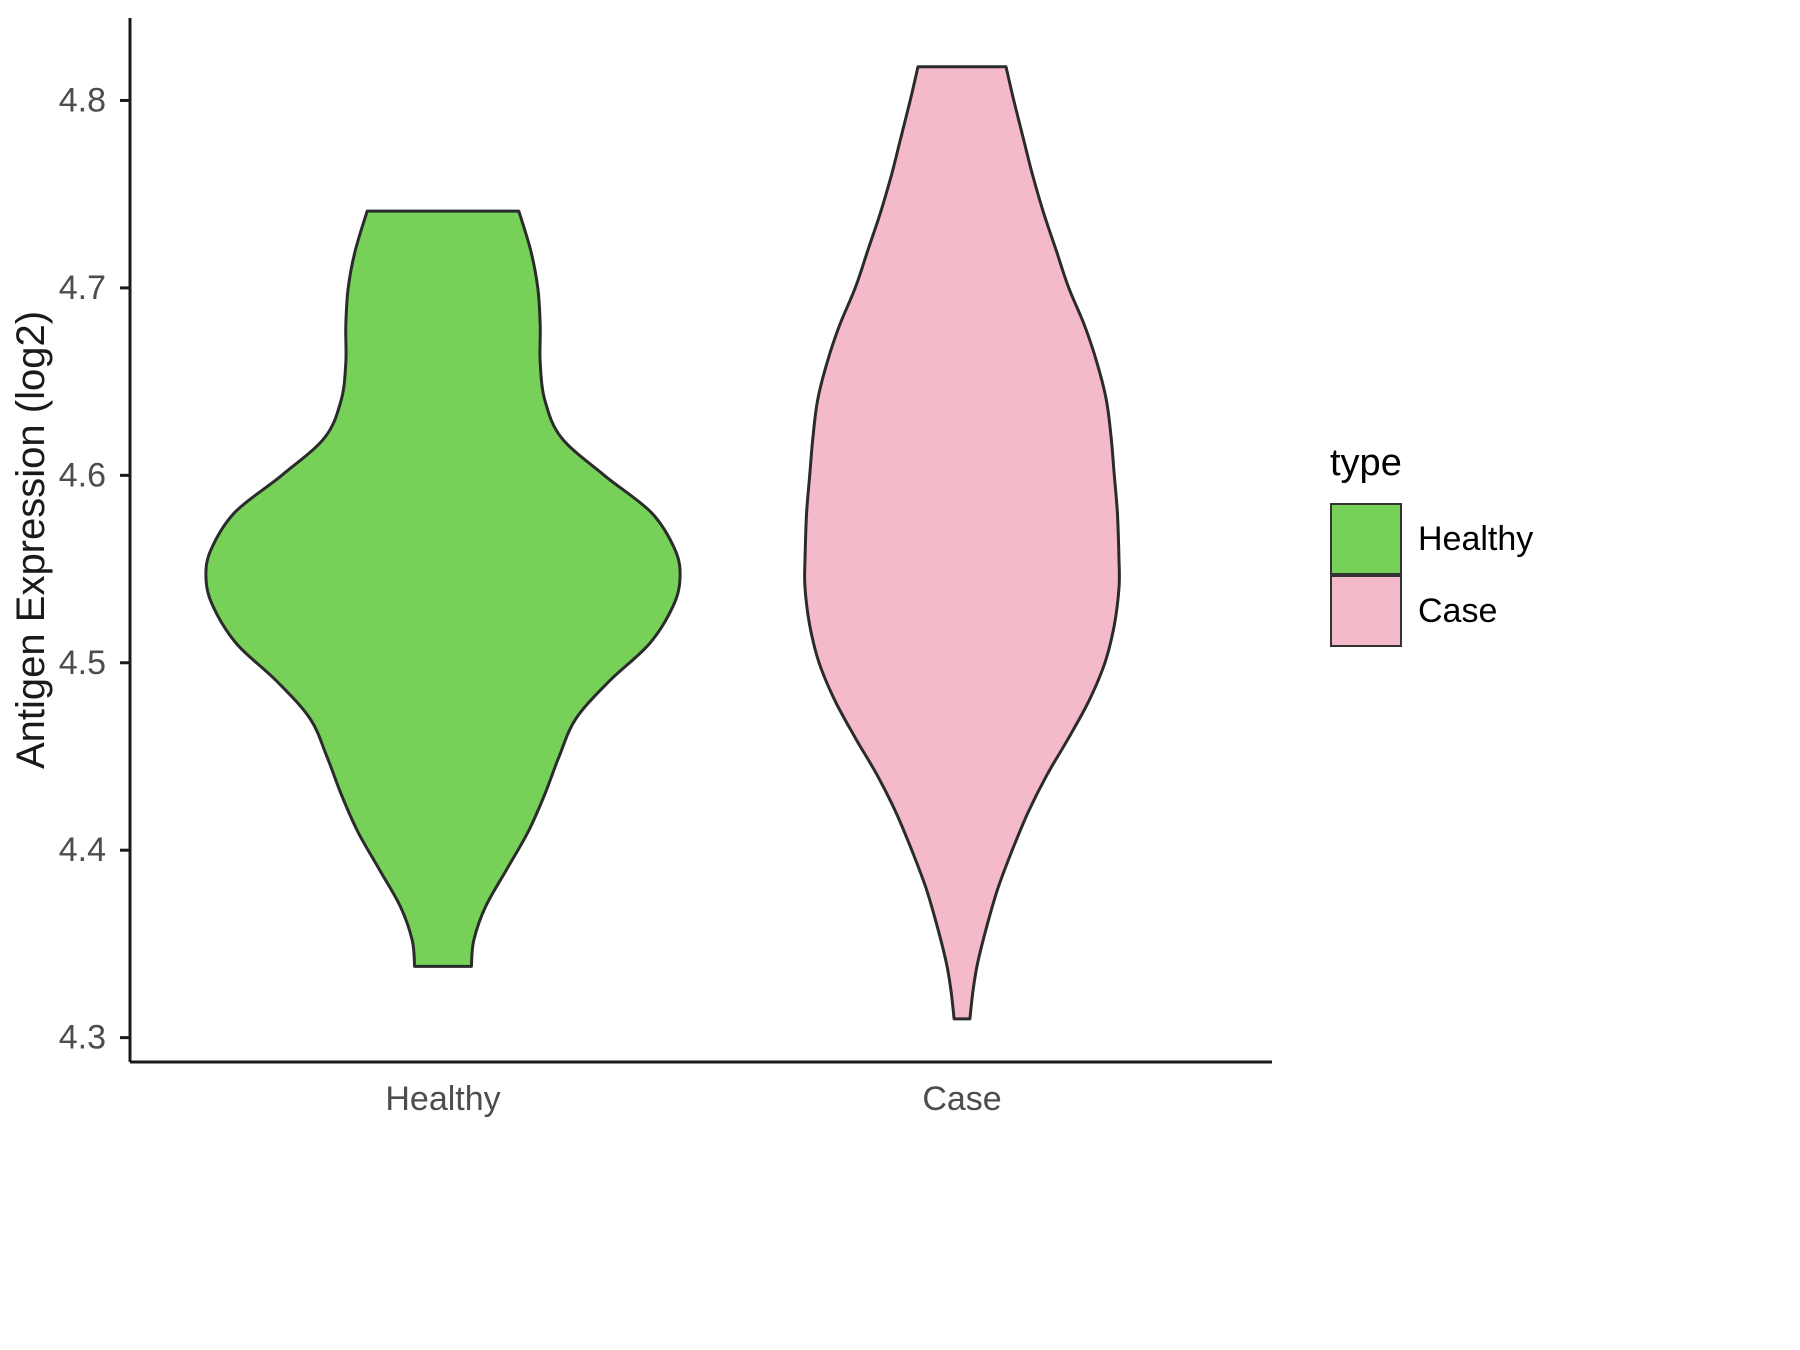 This screenshot has width=1800, height=1350. I want to click on y-tick-label: 4.4, so click(82, 850).